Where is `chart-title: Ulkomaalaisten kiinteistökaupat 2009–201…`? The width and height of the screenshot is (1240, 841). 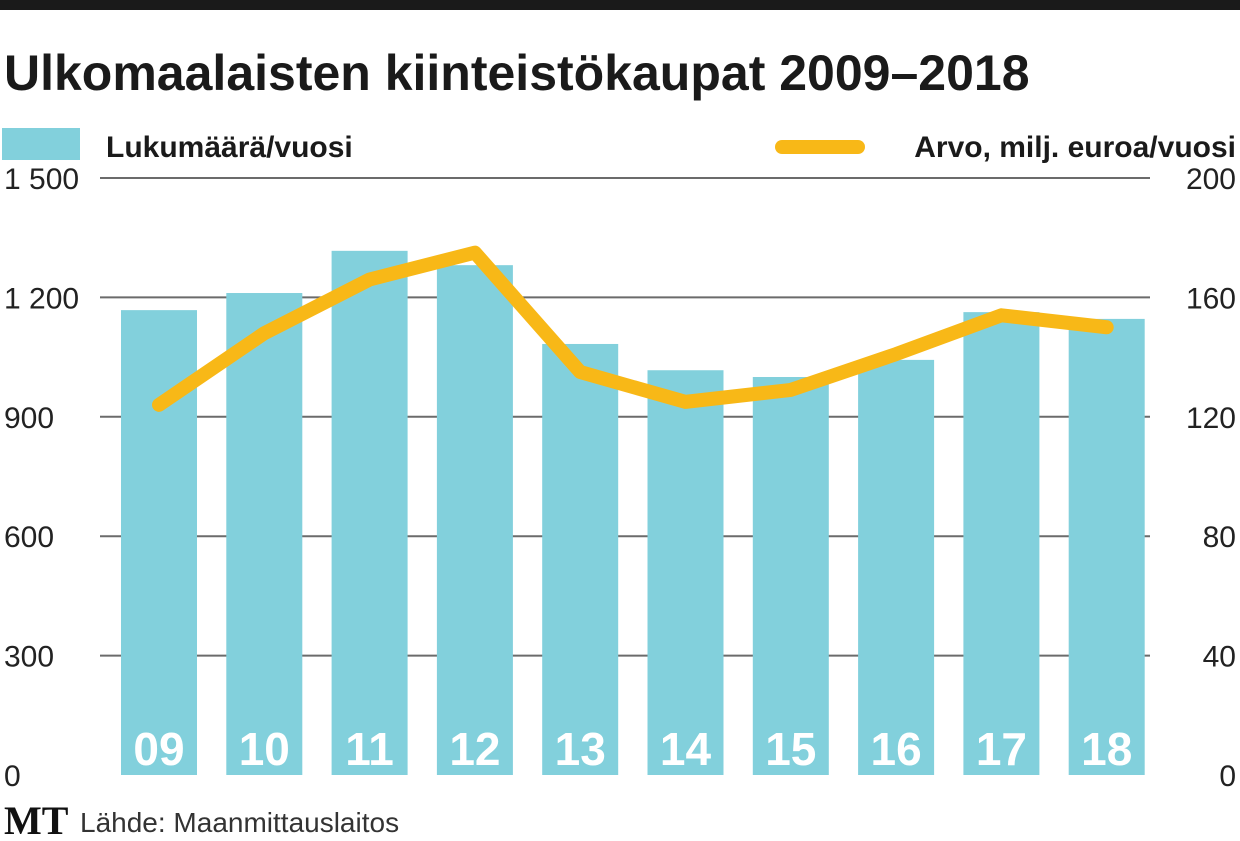
chart-title: Ulkomaalaisten kiinteistökaupat 2009–201… is located at coordinates (517, 73).